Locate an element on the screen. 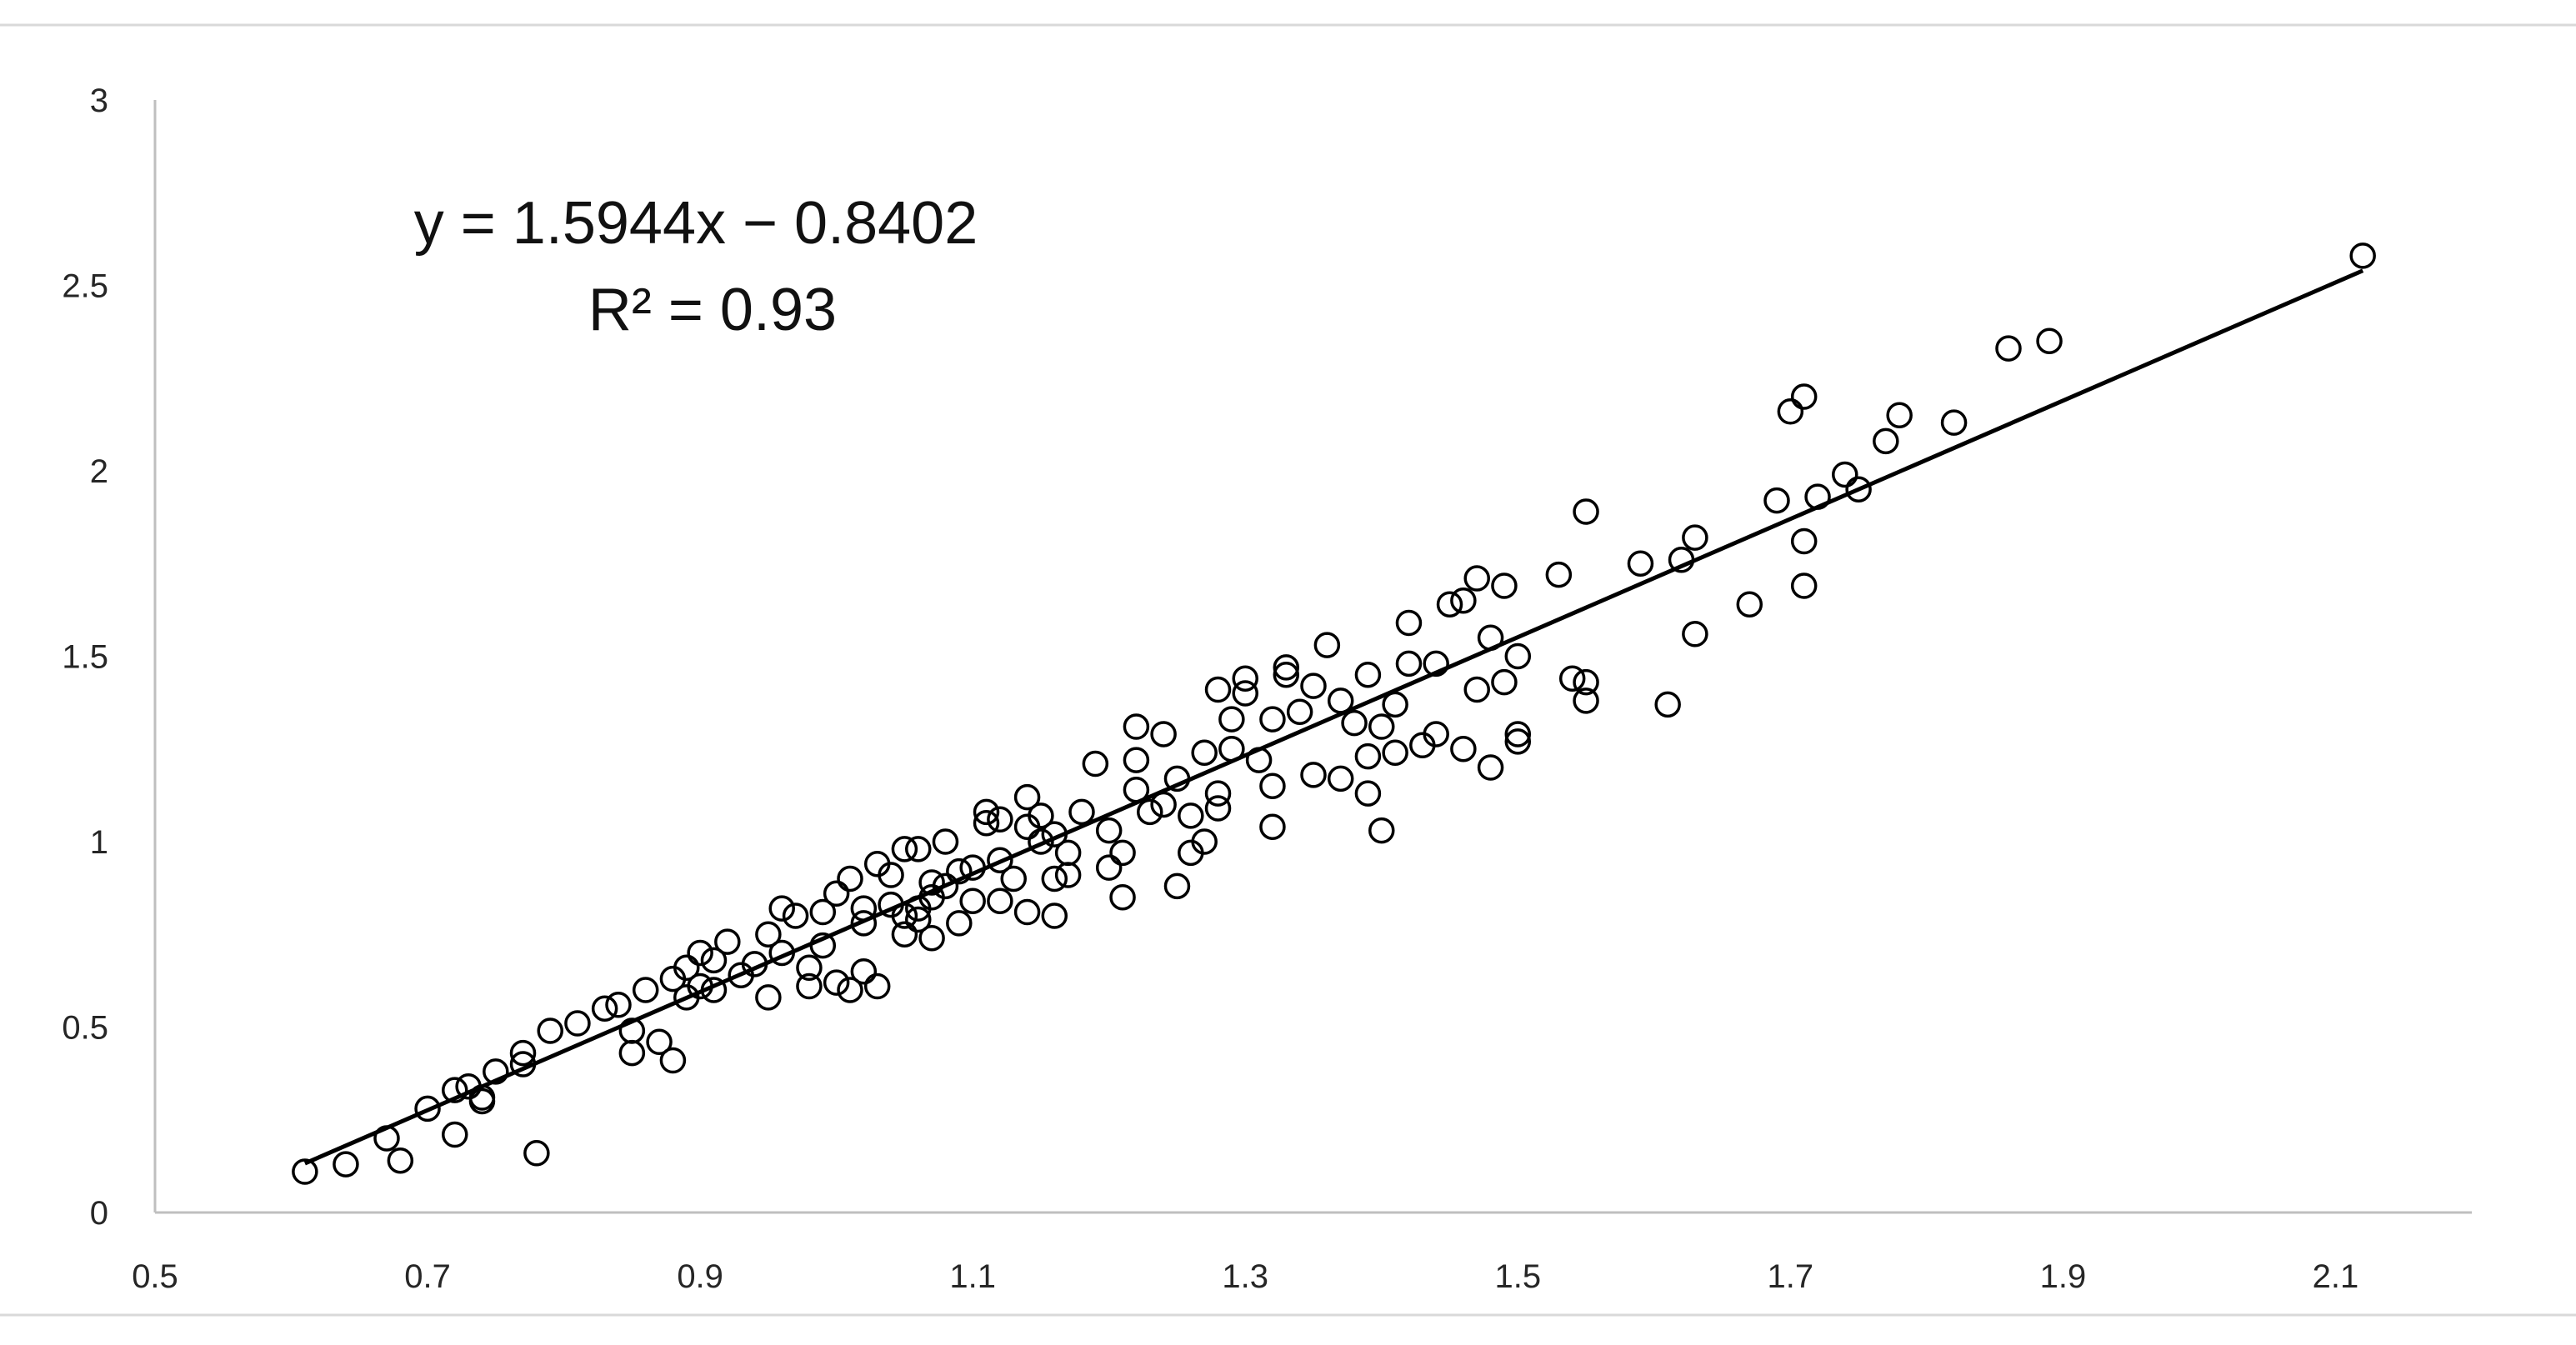 Image resolution: width=2576 pixels, height=1345 pixels. x-tick-label: 1.9 is located at coordinates (2063, 1276).